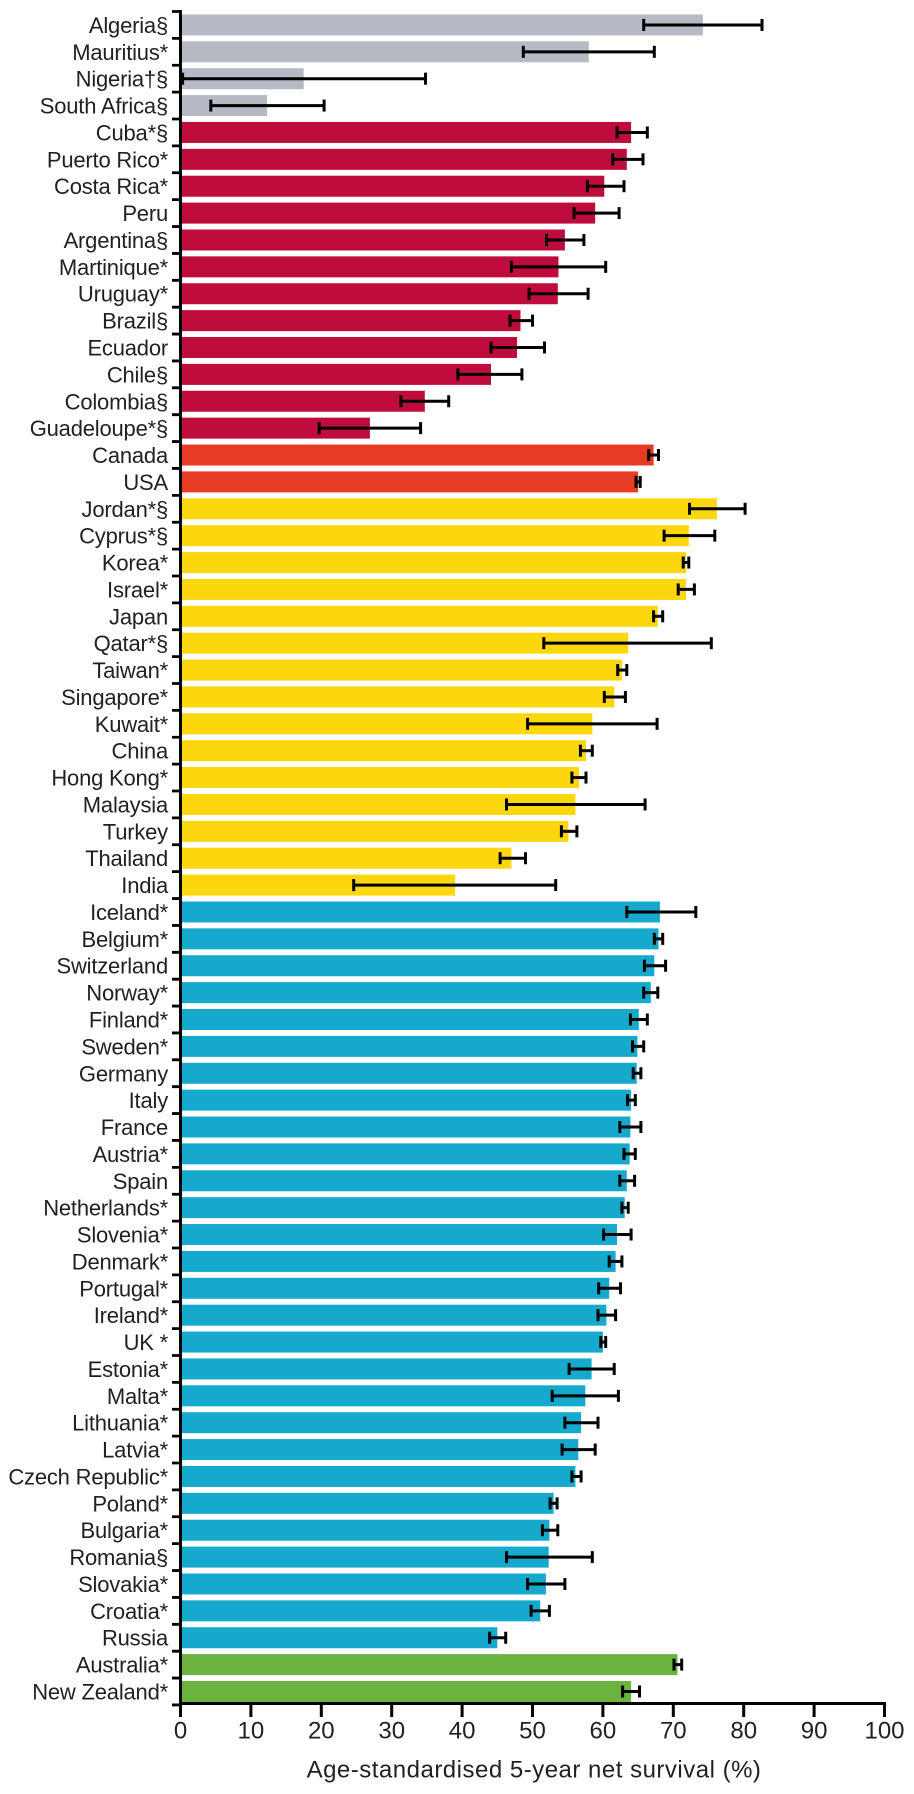 The height and width of the screenshot is (1794, 914). What do you see at coordinates (135, 1450) in the screenshot?
I see `svg-text: Latvia*` at bounding box center [135, 1450].